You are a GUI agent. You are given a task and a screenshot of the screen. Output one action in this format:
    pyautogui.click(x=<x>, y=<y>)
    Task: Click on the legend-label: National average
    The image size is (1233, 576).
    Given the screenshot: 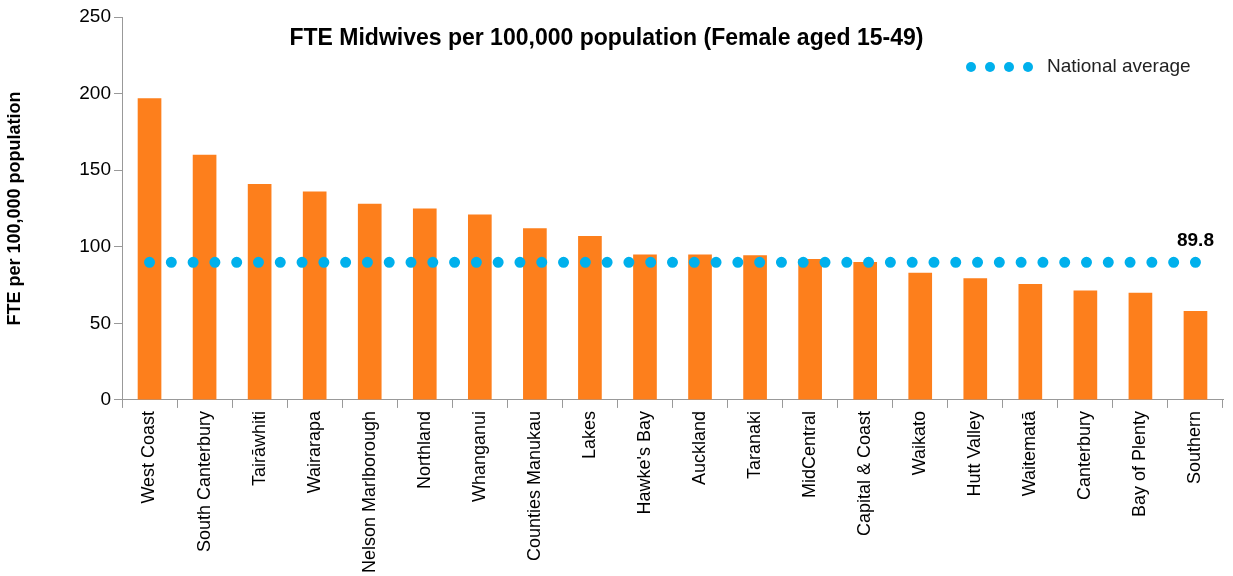 What is the action you would take?
    pyautogui.click(x=1119, y=66)
    